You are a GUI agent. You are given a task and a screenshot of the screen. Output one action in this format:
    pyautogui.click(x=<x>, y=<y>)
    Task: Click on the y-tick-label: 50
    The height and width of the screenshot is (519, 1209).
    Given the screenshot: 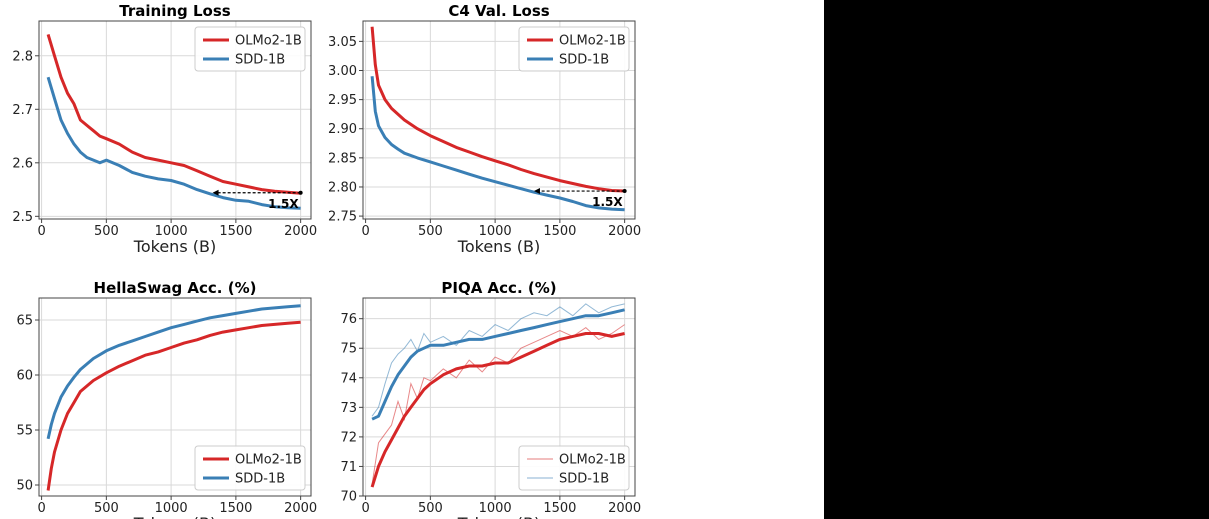 What is the action you would take?
    pyautogui.click(x=24, y=486)
    